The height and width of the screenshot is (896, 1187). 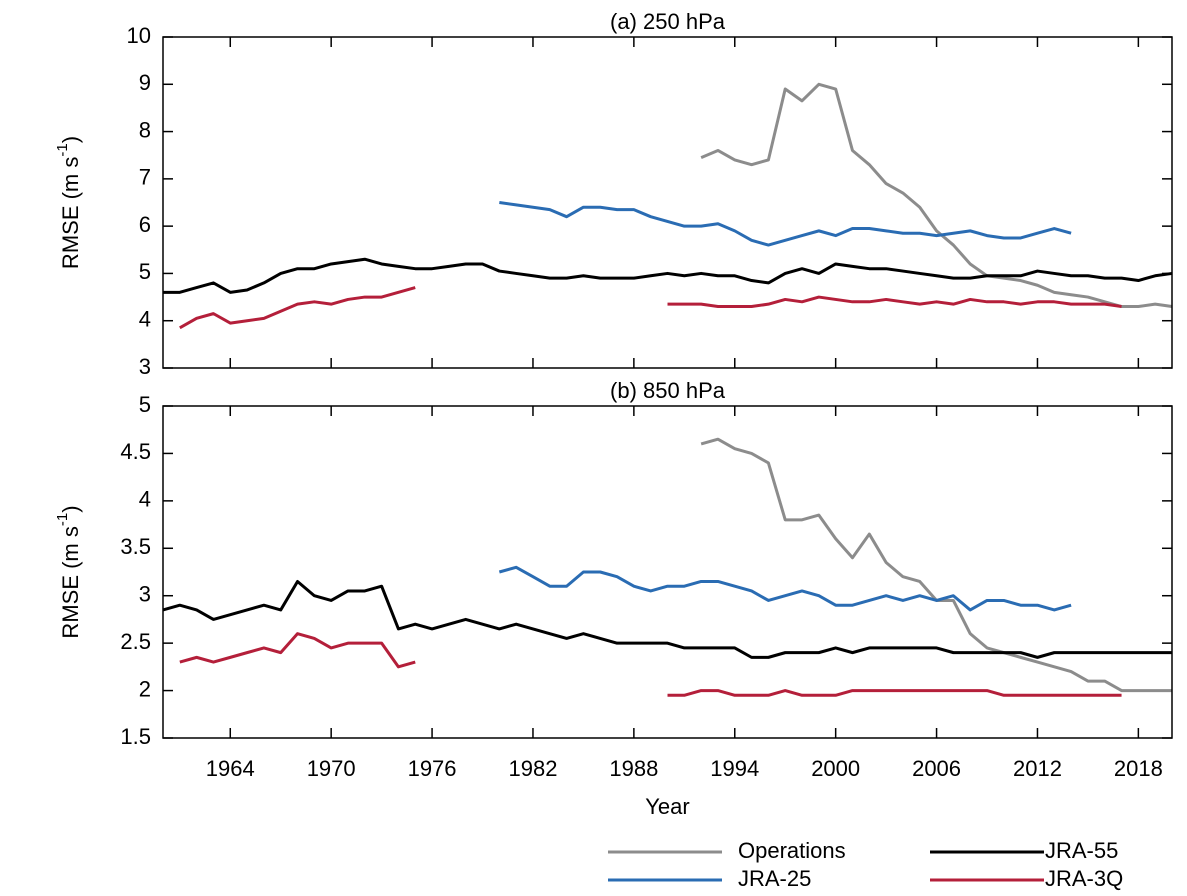 What do you see at coordinates (145, 688) in the screenshot?
I see `y-tick-label: 2` at bounding box center [145, 688].